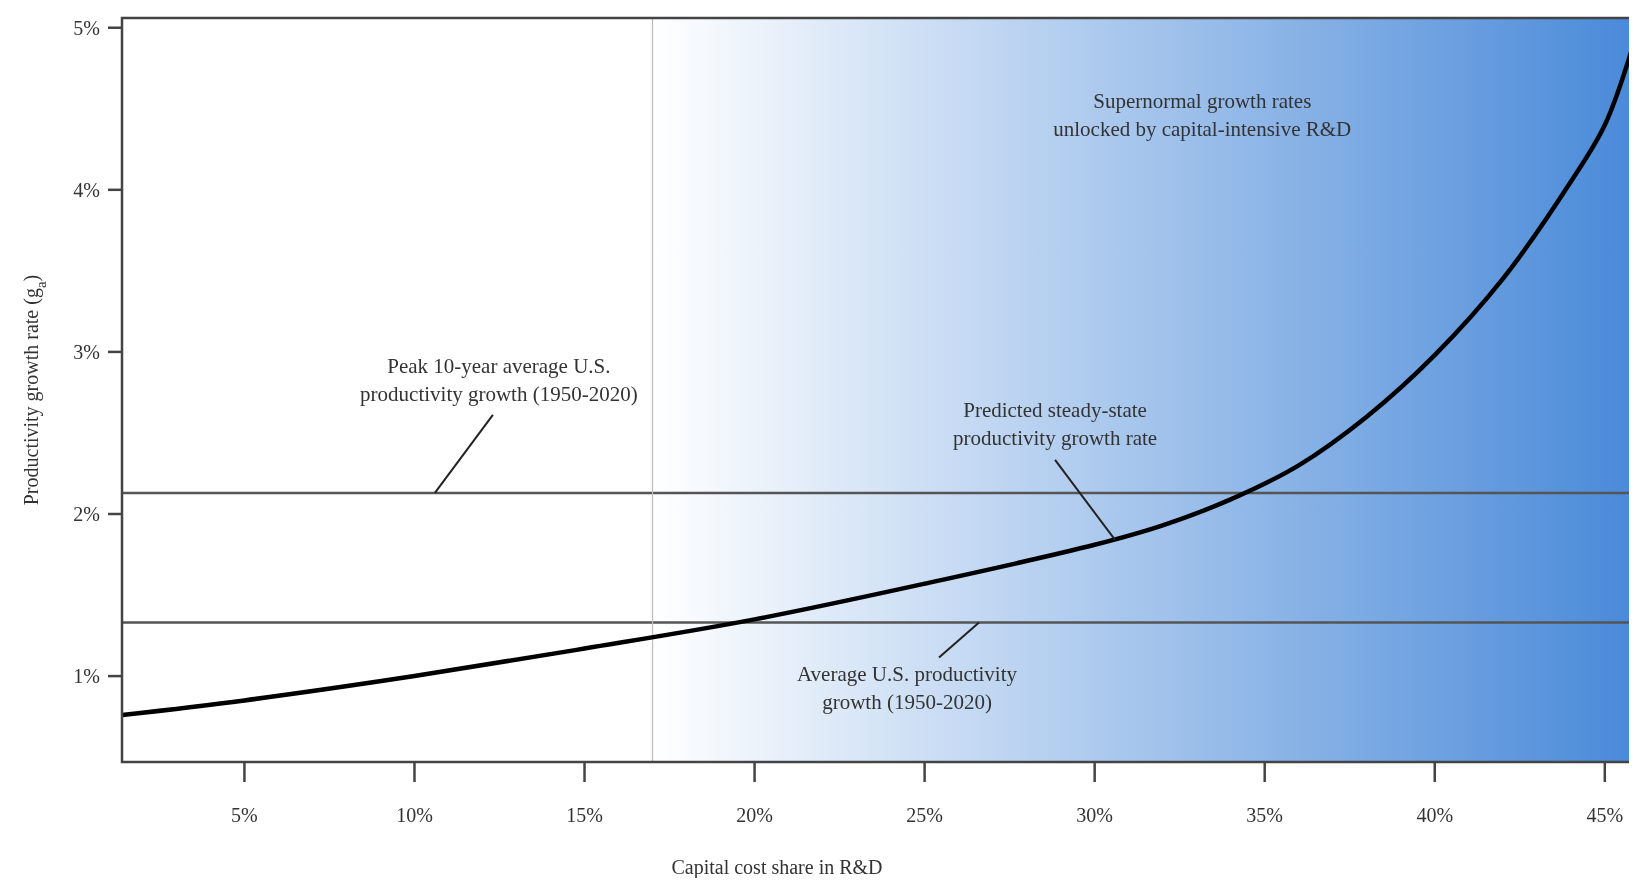  What do you see at coordinates (1265, 815) in the screenshot?
I see `x-tick-label: 35%` at bounding box center [1265, 815].